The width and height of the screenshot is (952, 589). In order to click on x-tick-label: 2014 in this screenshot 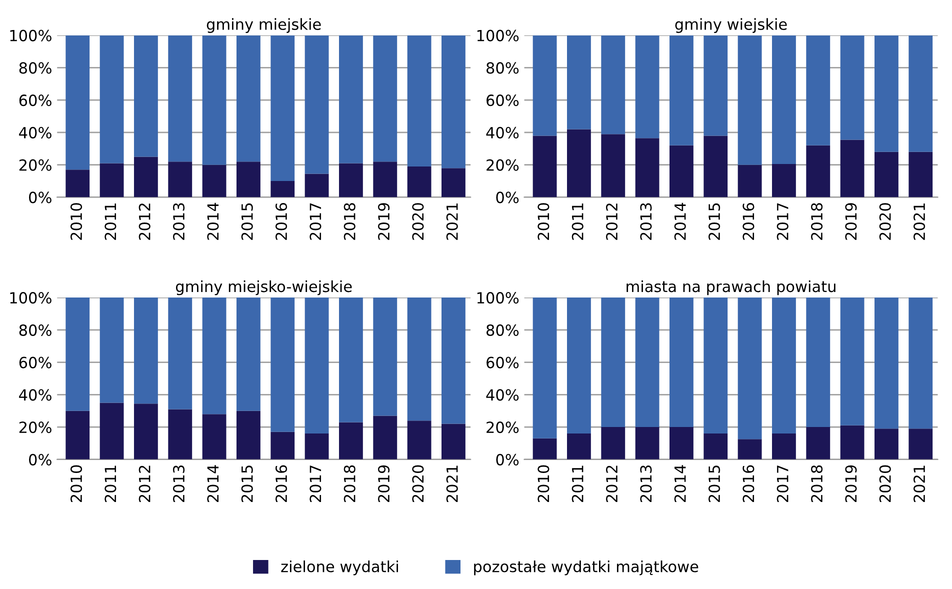, I will do `click(213, 221)`.